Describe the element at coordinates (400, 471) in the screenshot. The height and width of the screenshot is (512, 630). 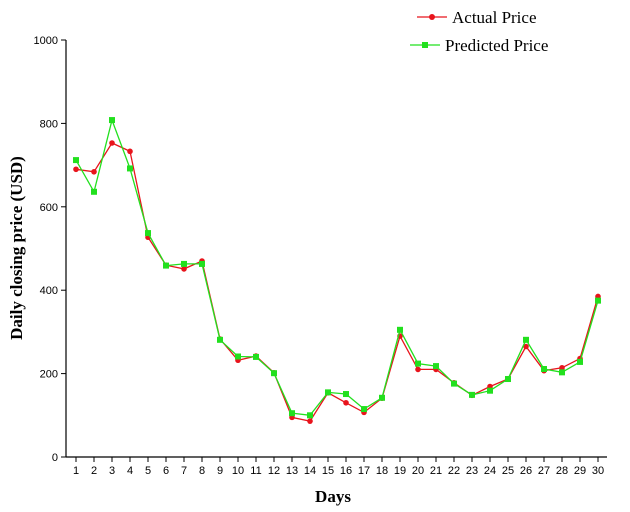
I see `x-tick-label: 19` at that location.